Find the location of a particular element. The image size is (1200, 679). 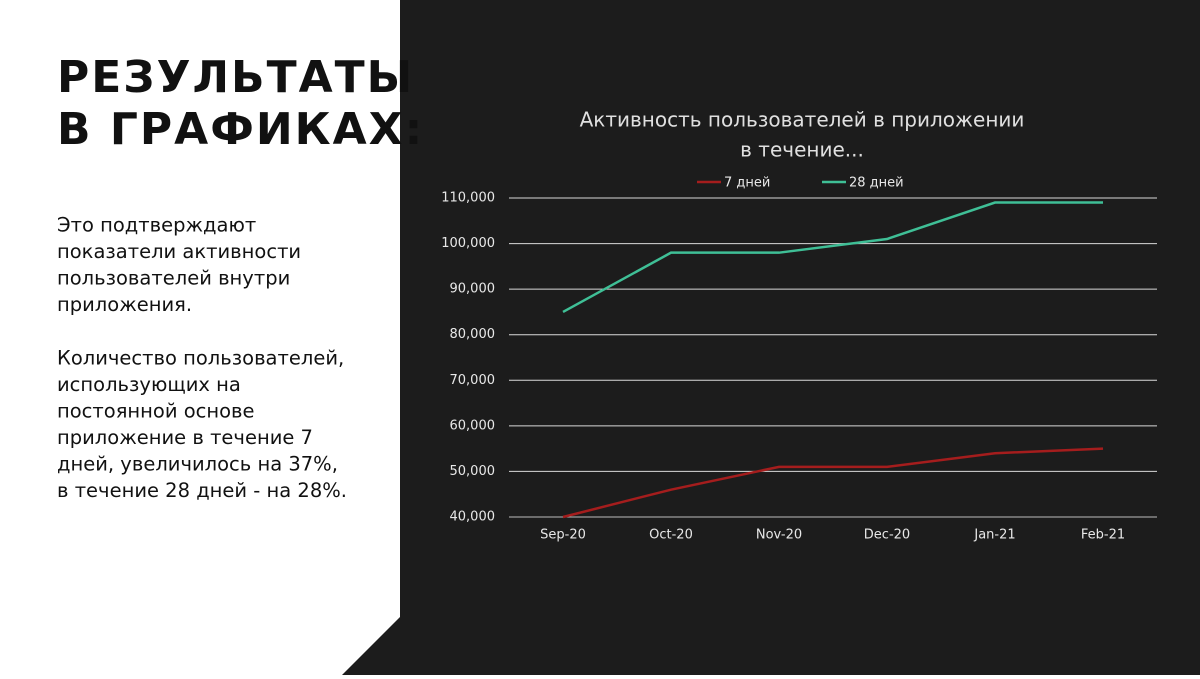

x-tick-label: Sep-20 is located at coordinates (563, 535).